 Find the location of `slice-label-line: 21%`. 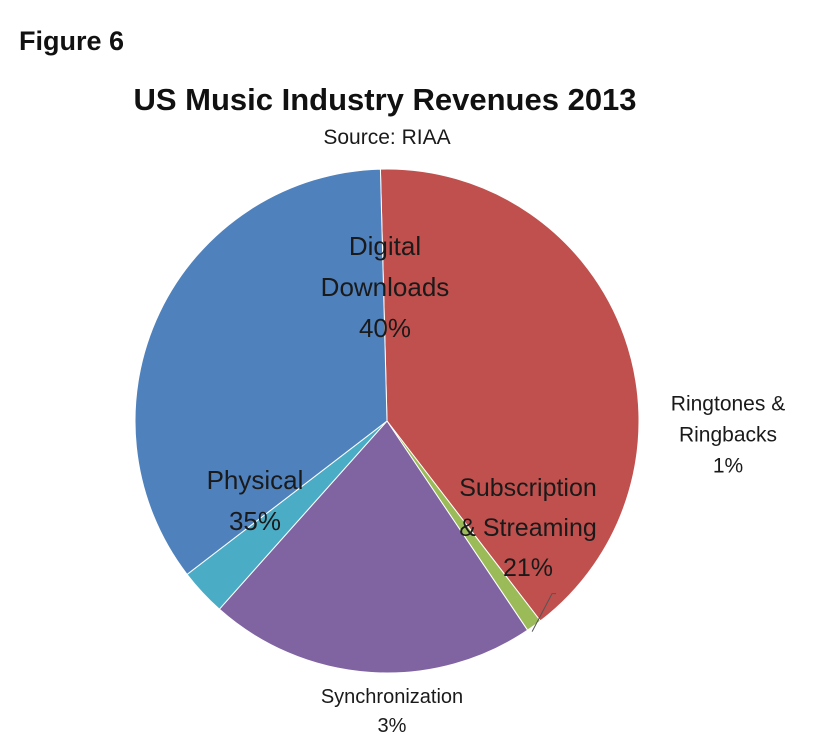

slice-label-line: 21% is located at coordinates (528, 568).